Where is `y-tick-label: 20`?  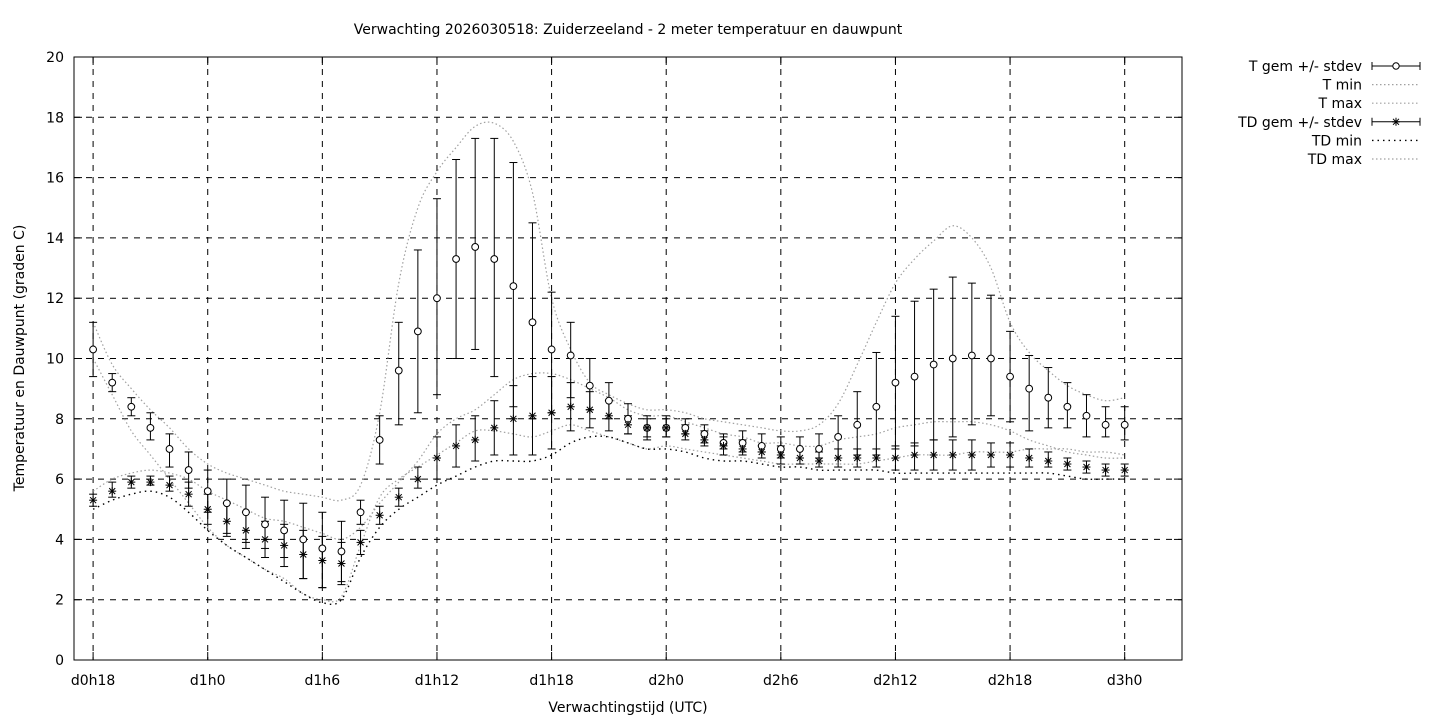 y-tick-label: 20 is located at coordinates (55, 58).